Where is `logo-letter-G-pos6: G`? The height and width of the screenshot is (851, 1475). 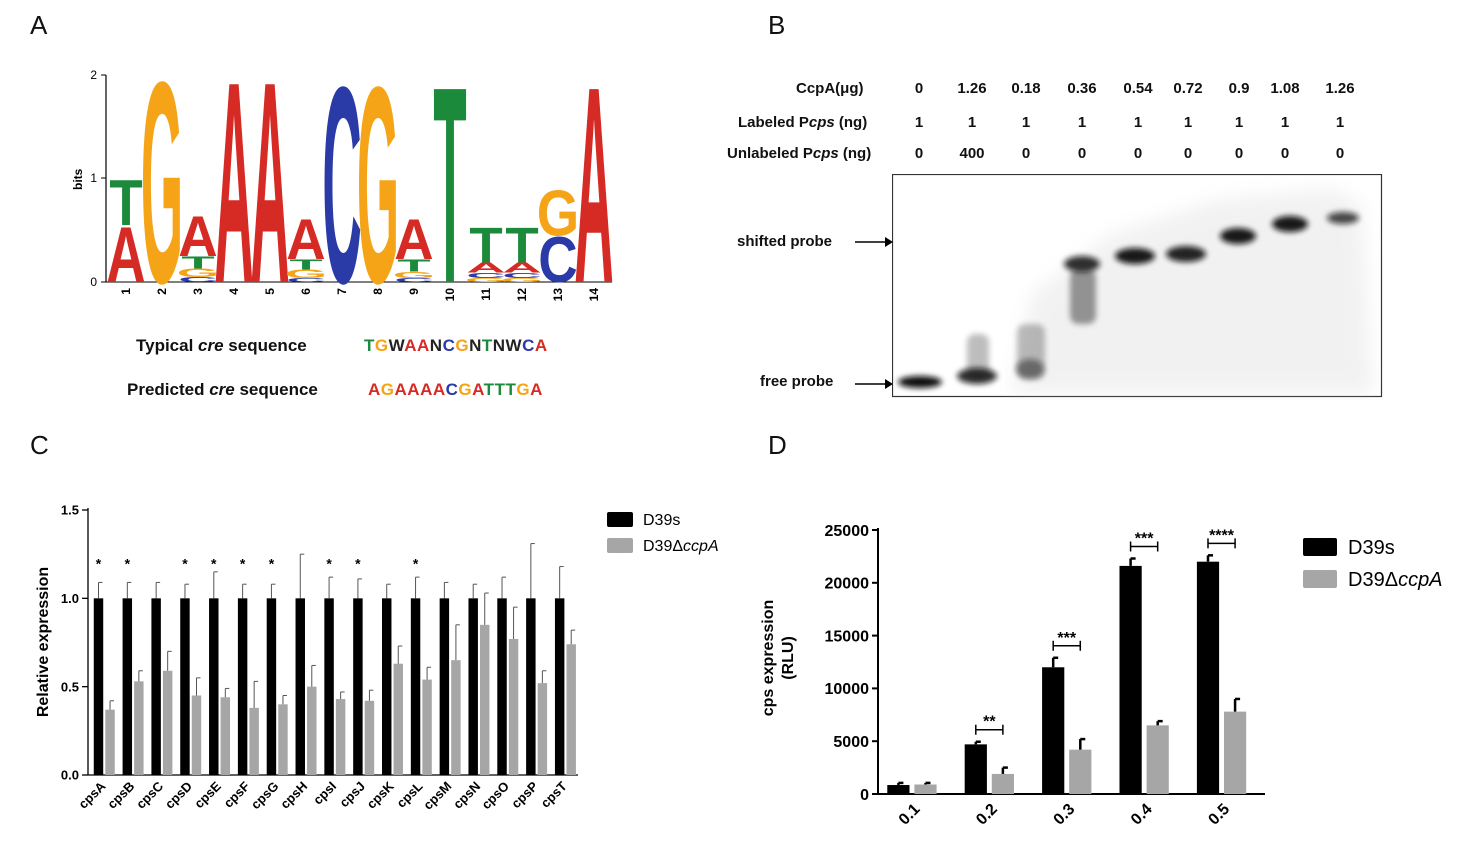
logo-letter-G-pos6: G is located at coordinates (306, 274).